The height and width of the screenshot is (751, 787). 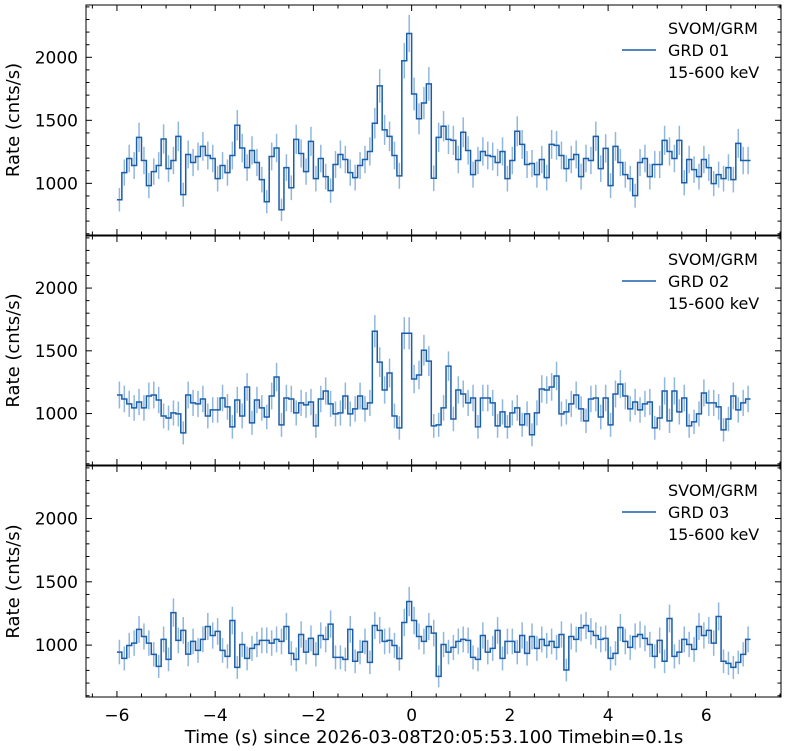 What do you see at coordinates (411, 716) in the screenshot?
I see `x-tick-label: 0` at bounding box center [411, 716].